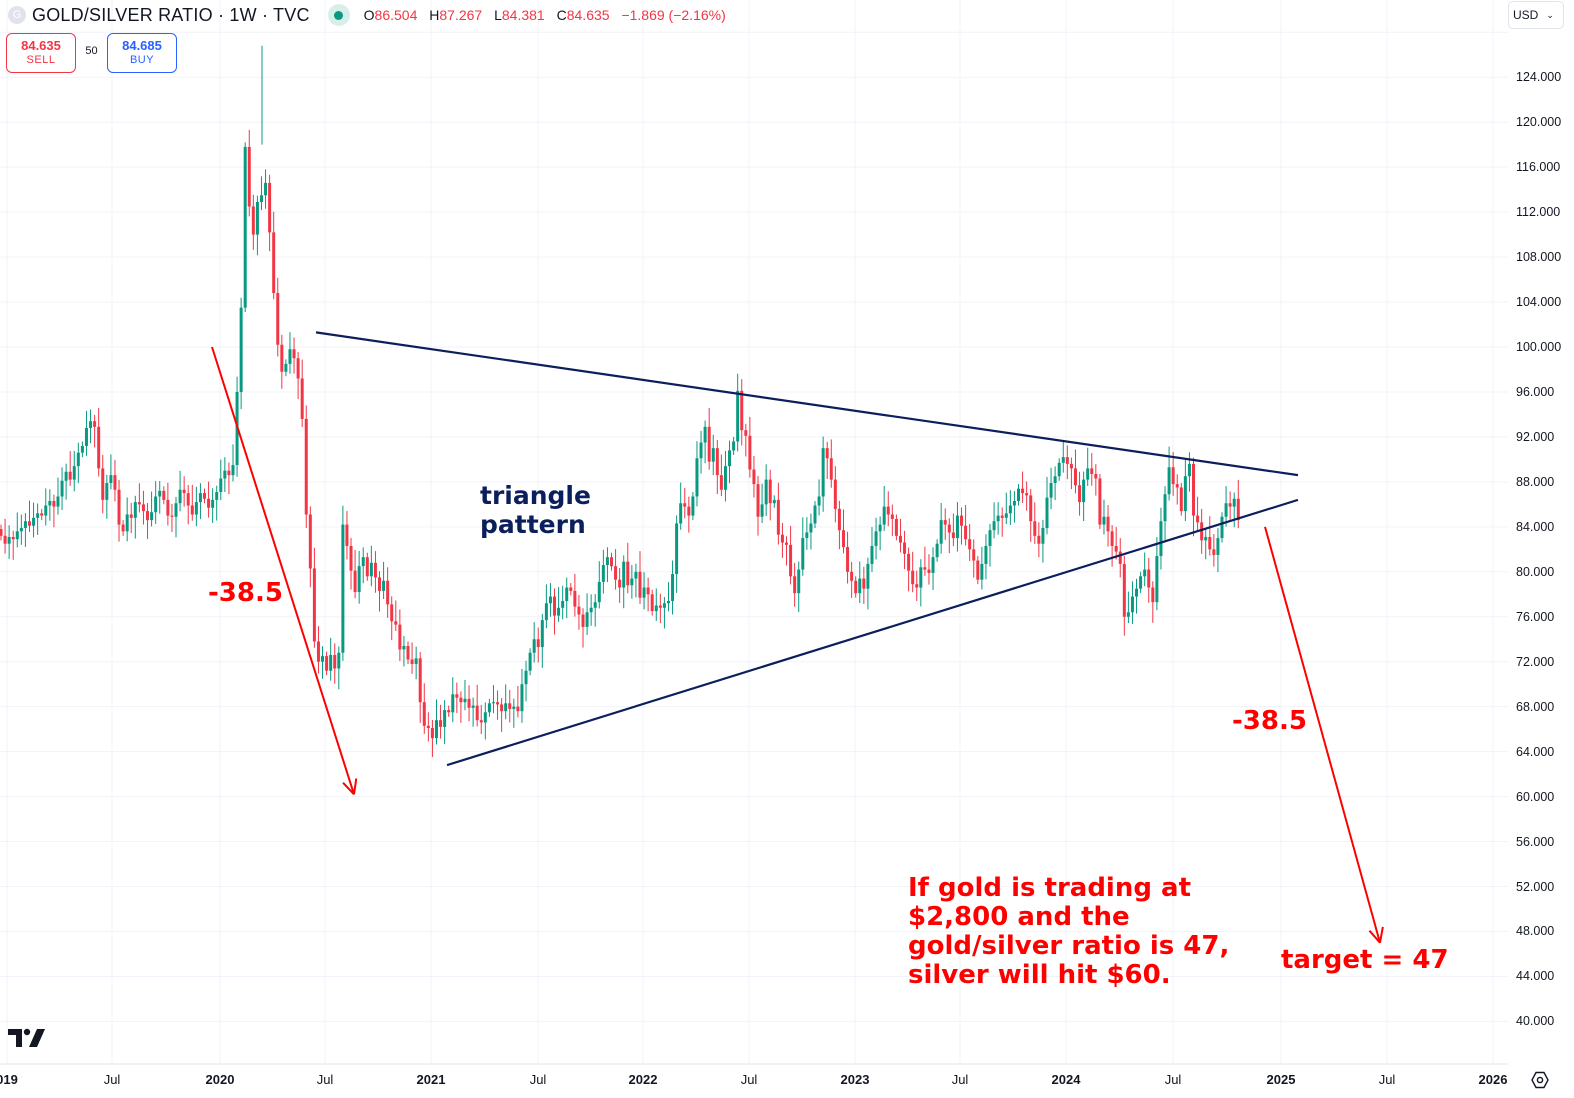 The height and width of the screenshot is (1098, 1574). Describe the element at coordinates (396, 15) in the screenshot. I see `open-value: 86.504` at that location.